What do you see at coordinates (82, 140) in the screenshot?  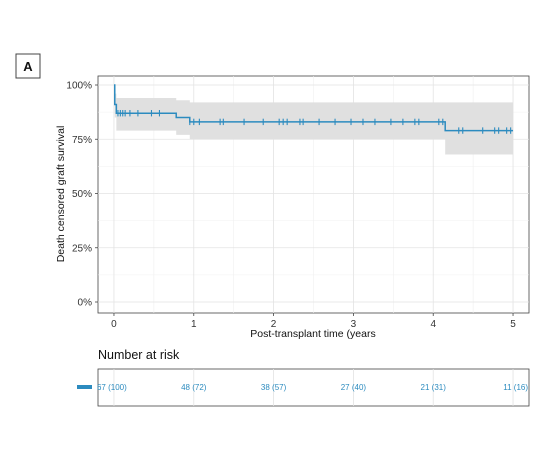 I see `y-tick-label: 75%` at bounding box center [82, 140].